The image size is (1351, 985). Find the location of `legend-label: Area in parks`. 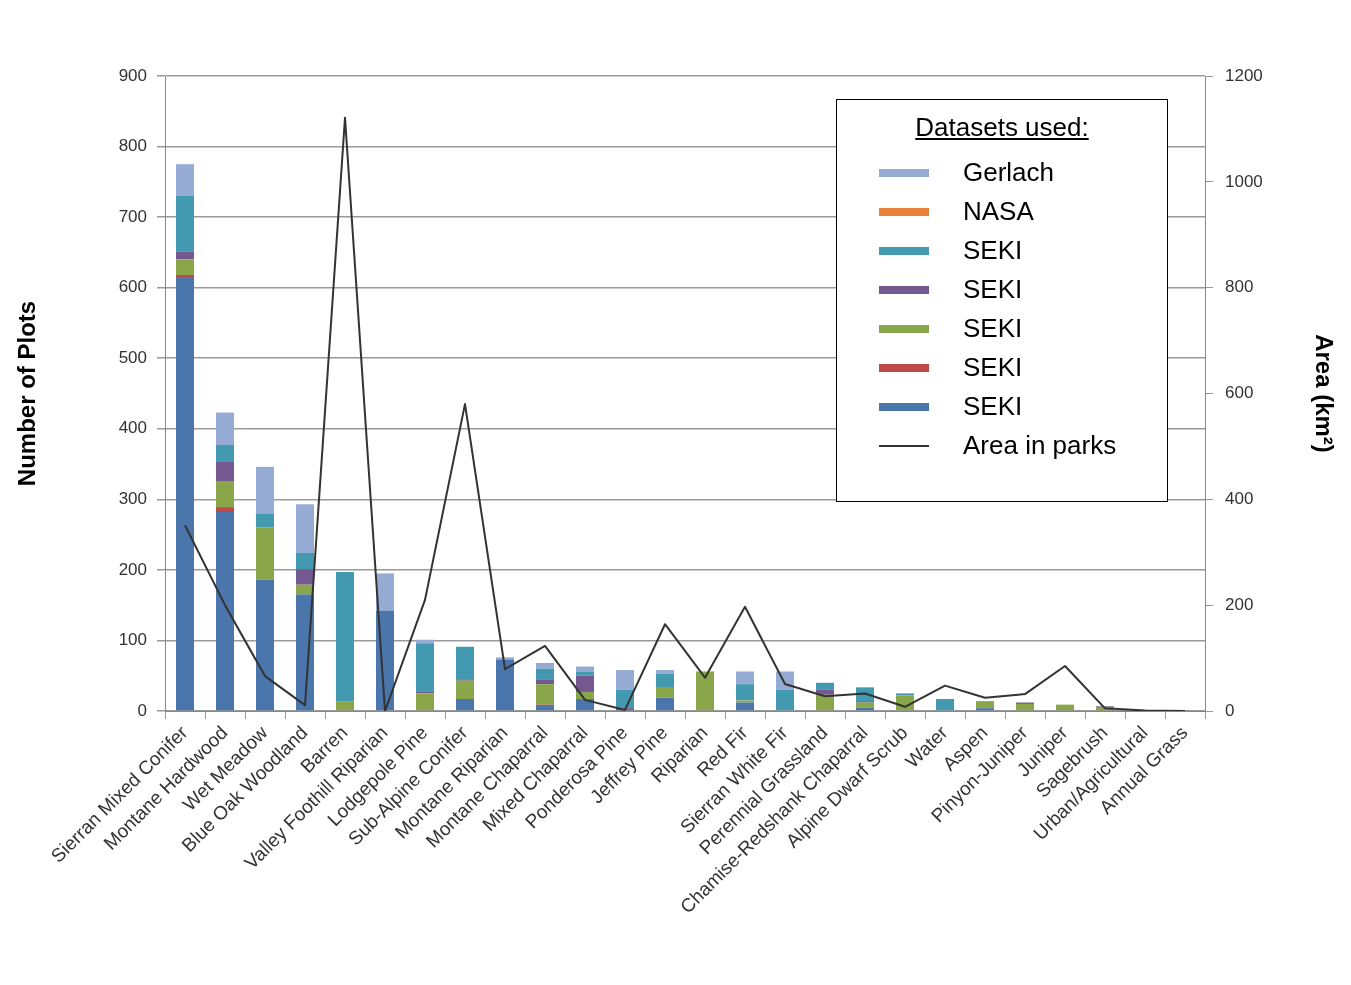

legend-label: Area in parks is located at coordinates (1040, 445).